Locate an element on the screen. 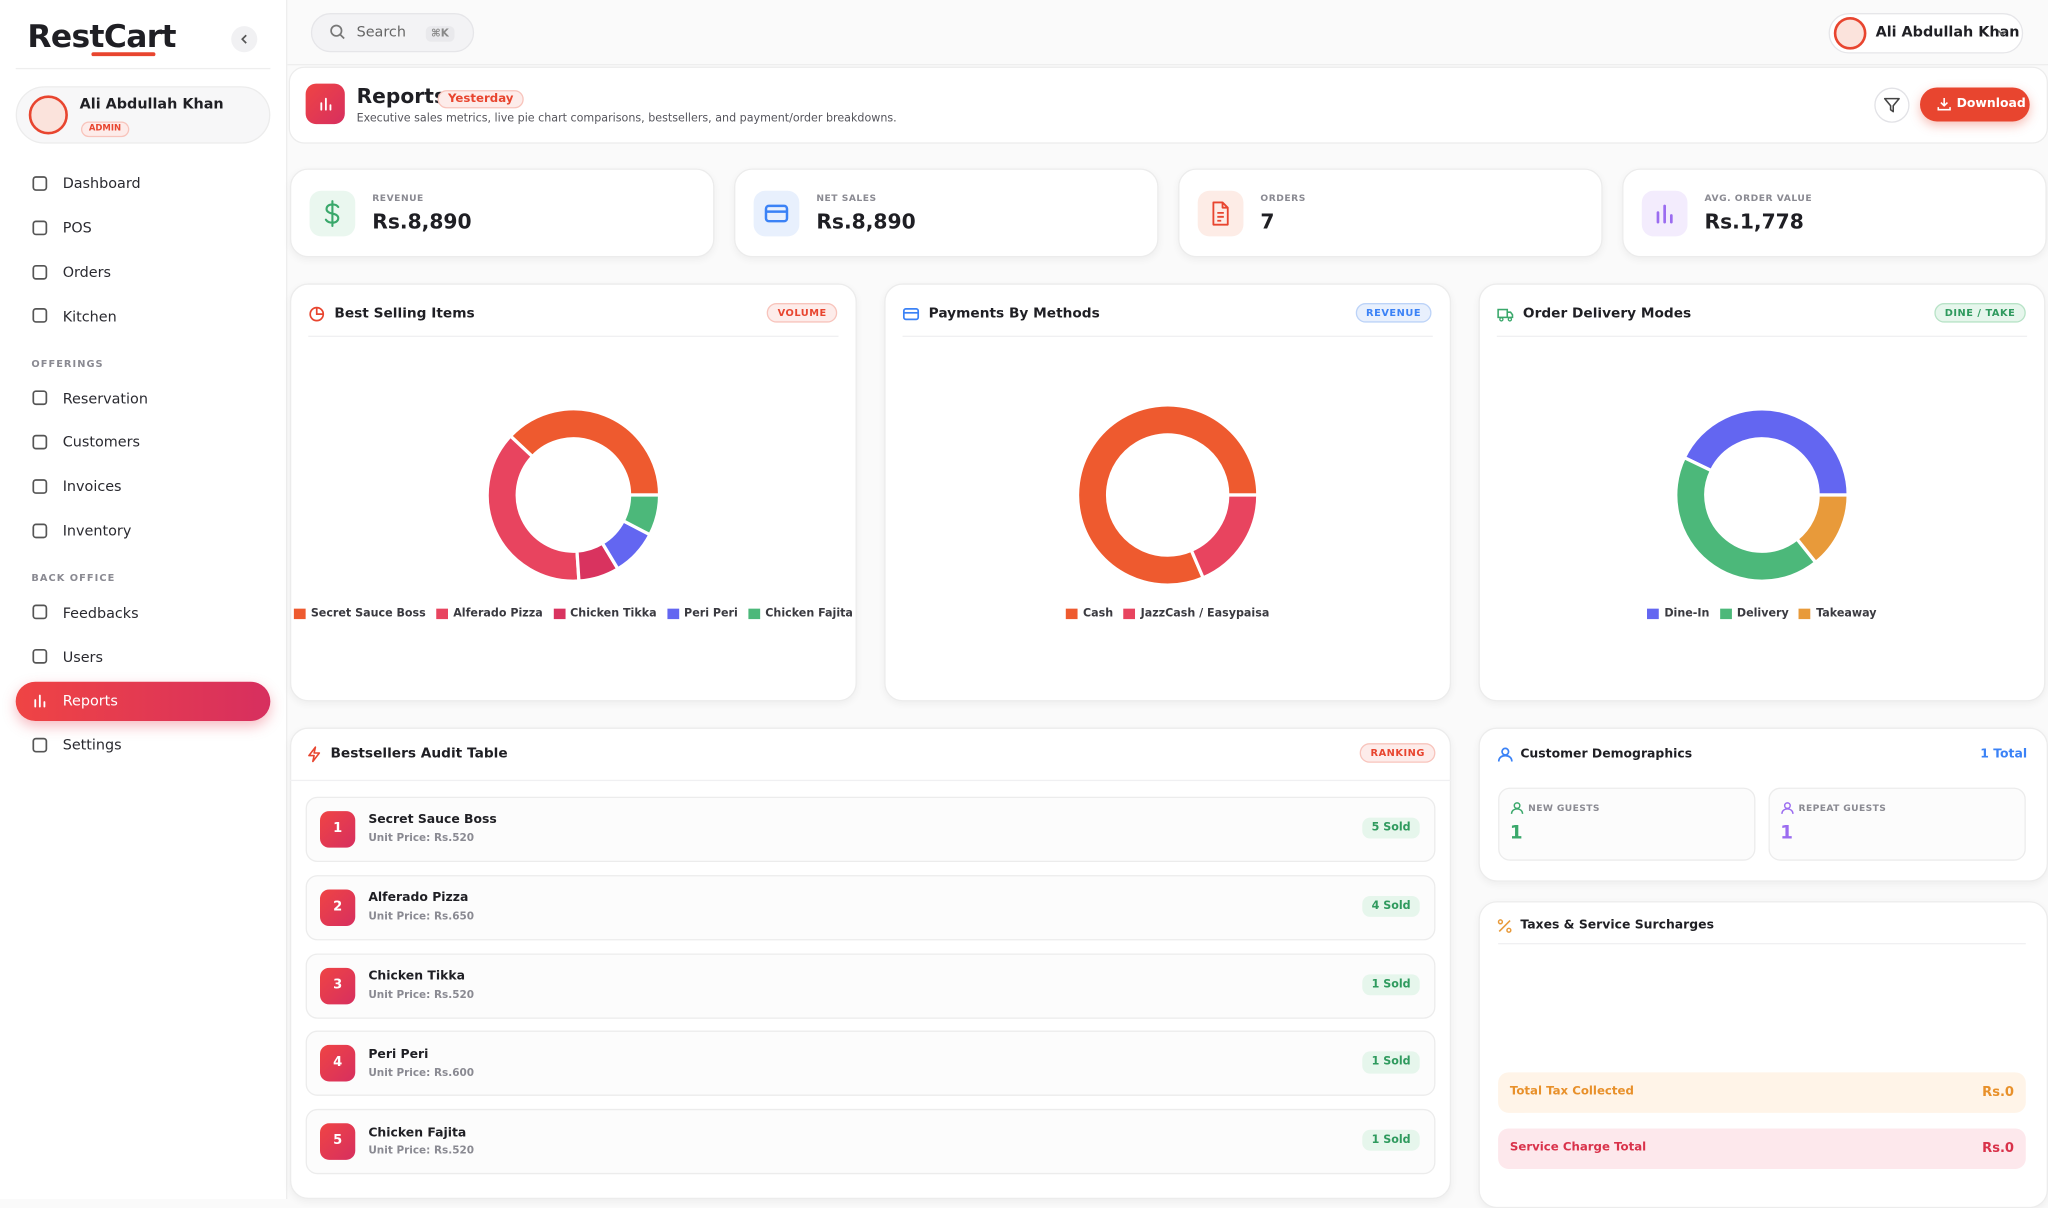 The image size is (2048, 1208). chart-title: Payments By Methods is located at coordinates (1014, 313).